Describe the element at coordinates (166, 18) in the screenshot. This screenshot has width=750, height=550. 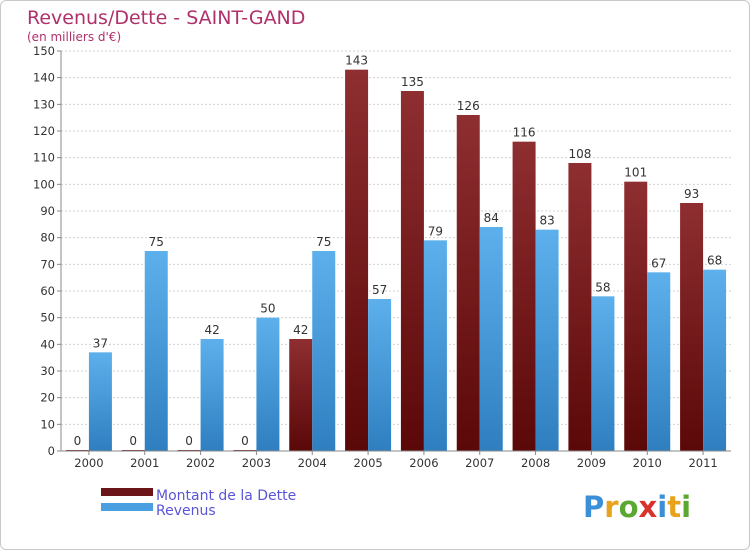
I see `chart-title: Revenus/Dette - SAINT-GAND` at that location.